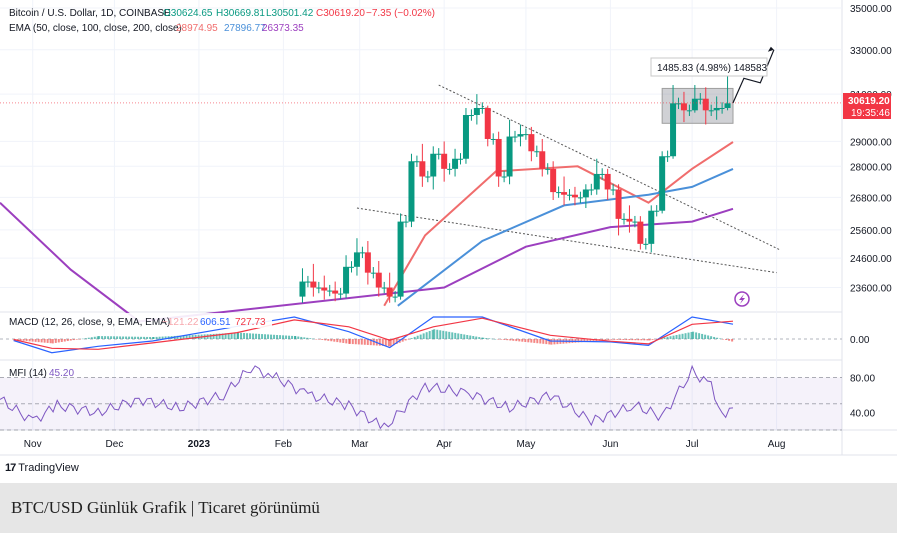  What do you see at coordinates (61, 373) in the screenshot?
I see `mfi-value: 45.20` at bounding box center [61, 373].